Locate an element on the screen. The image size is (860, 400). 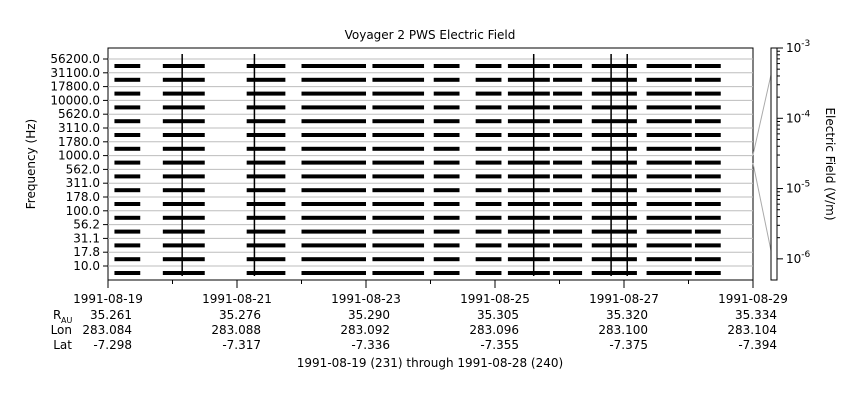
scale-tick-label: 10⁻⁴ is located at coordinates (798, 117).